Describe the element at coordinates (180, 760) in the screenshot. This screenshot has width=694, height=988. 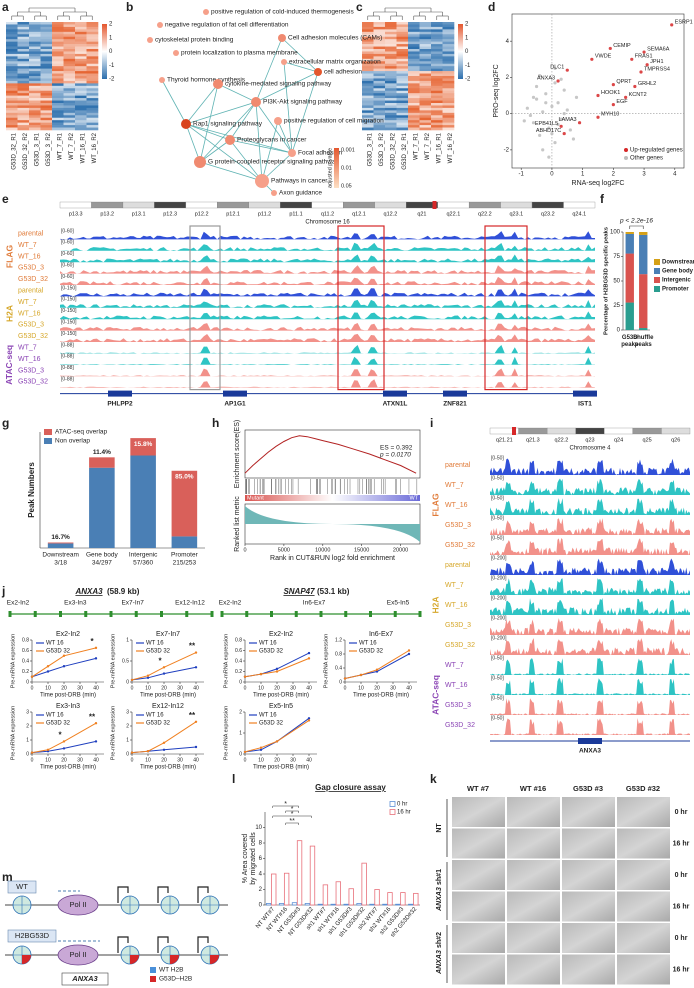
I see `x-tick-label: 30` at that location.